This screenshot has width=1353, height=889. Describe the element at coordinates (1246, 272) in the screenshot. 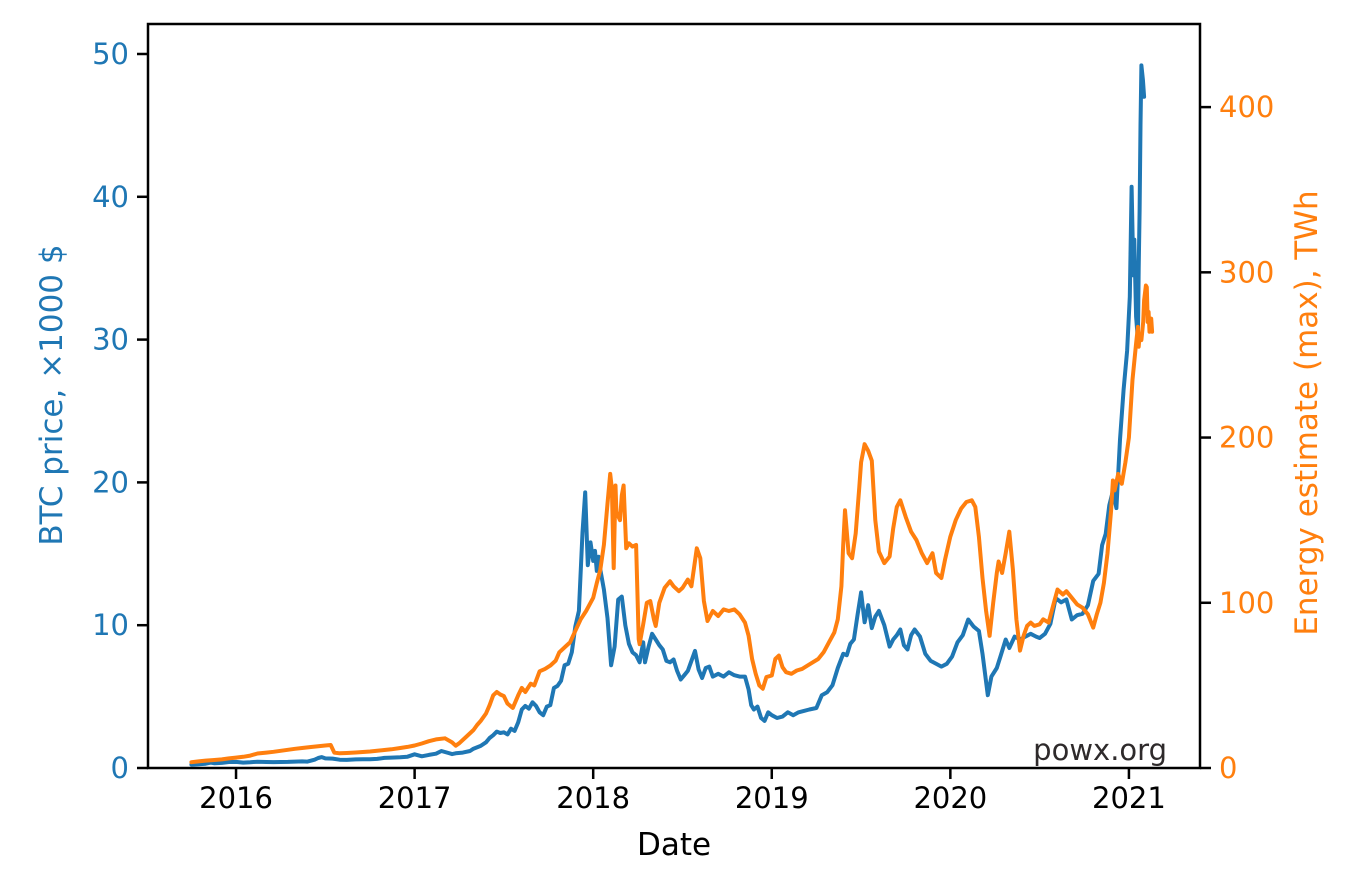

I see `right-y-tick-label: 300` at that location.